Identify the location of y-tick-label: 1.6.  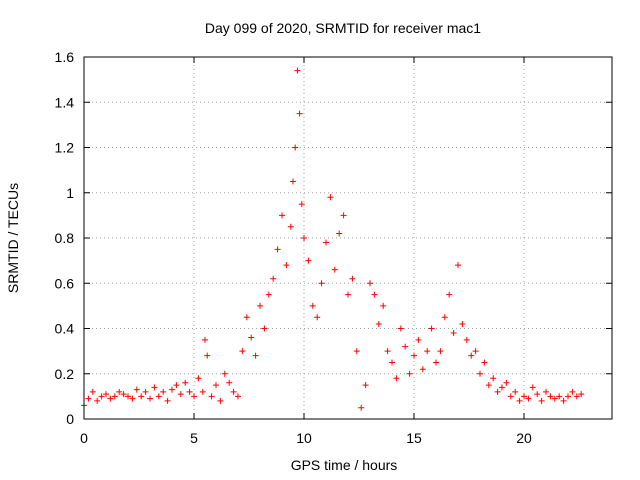
(65, 57).